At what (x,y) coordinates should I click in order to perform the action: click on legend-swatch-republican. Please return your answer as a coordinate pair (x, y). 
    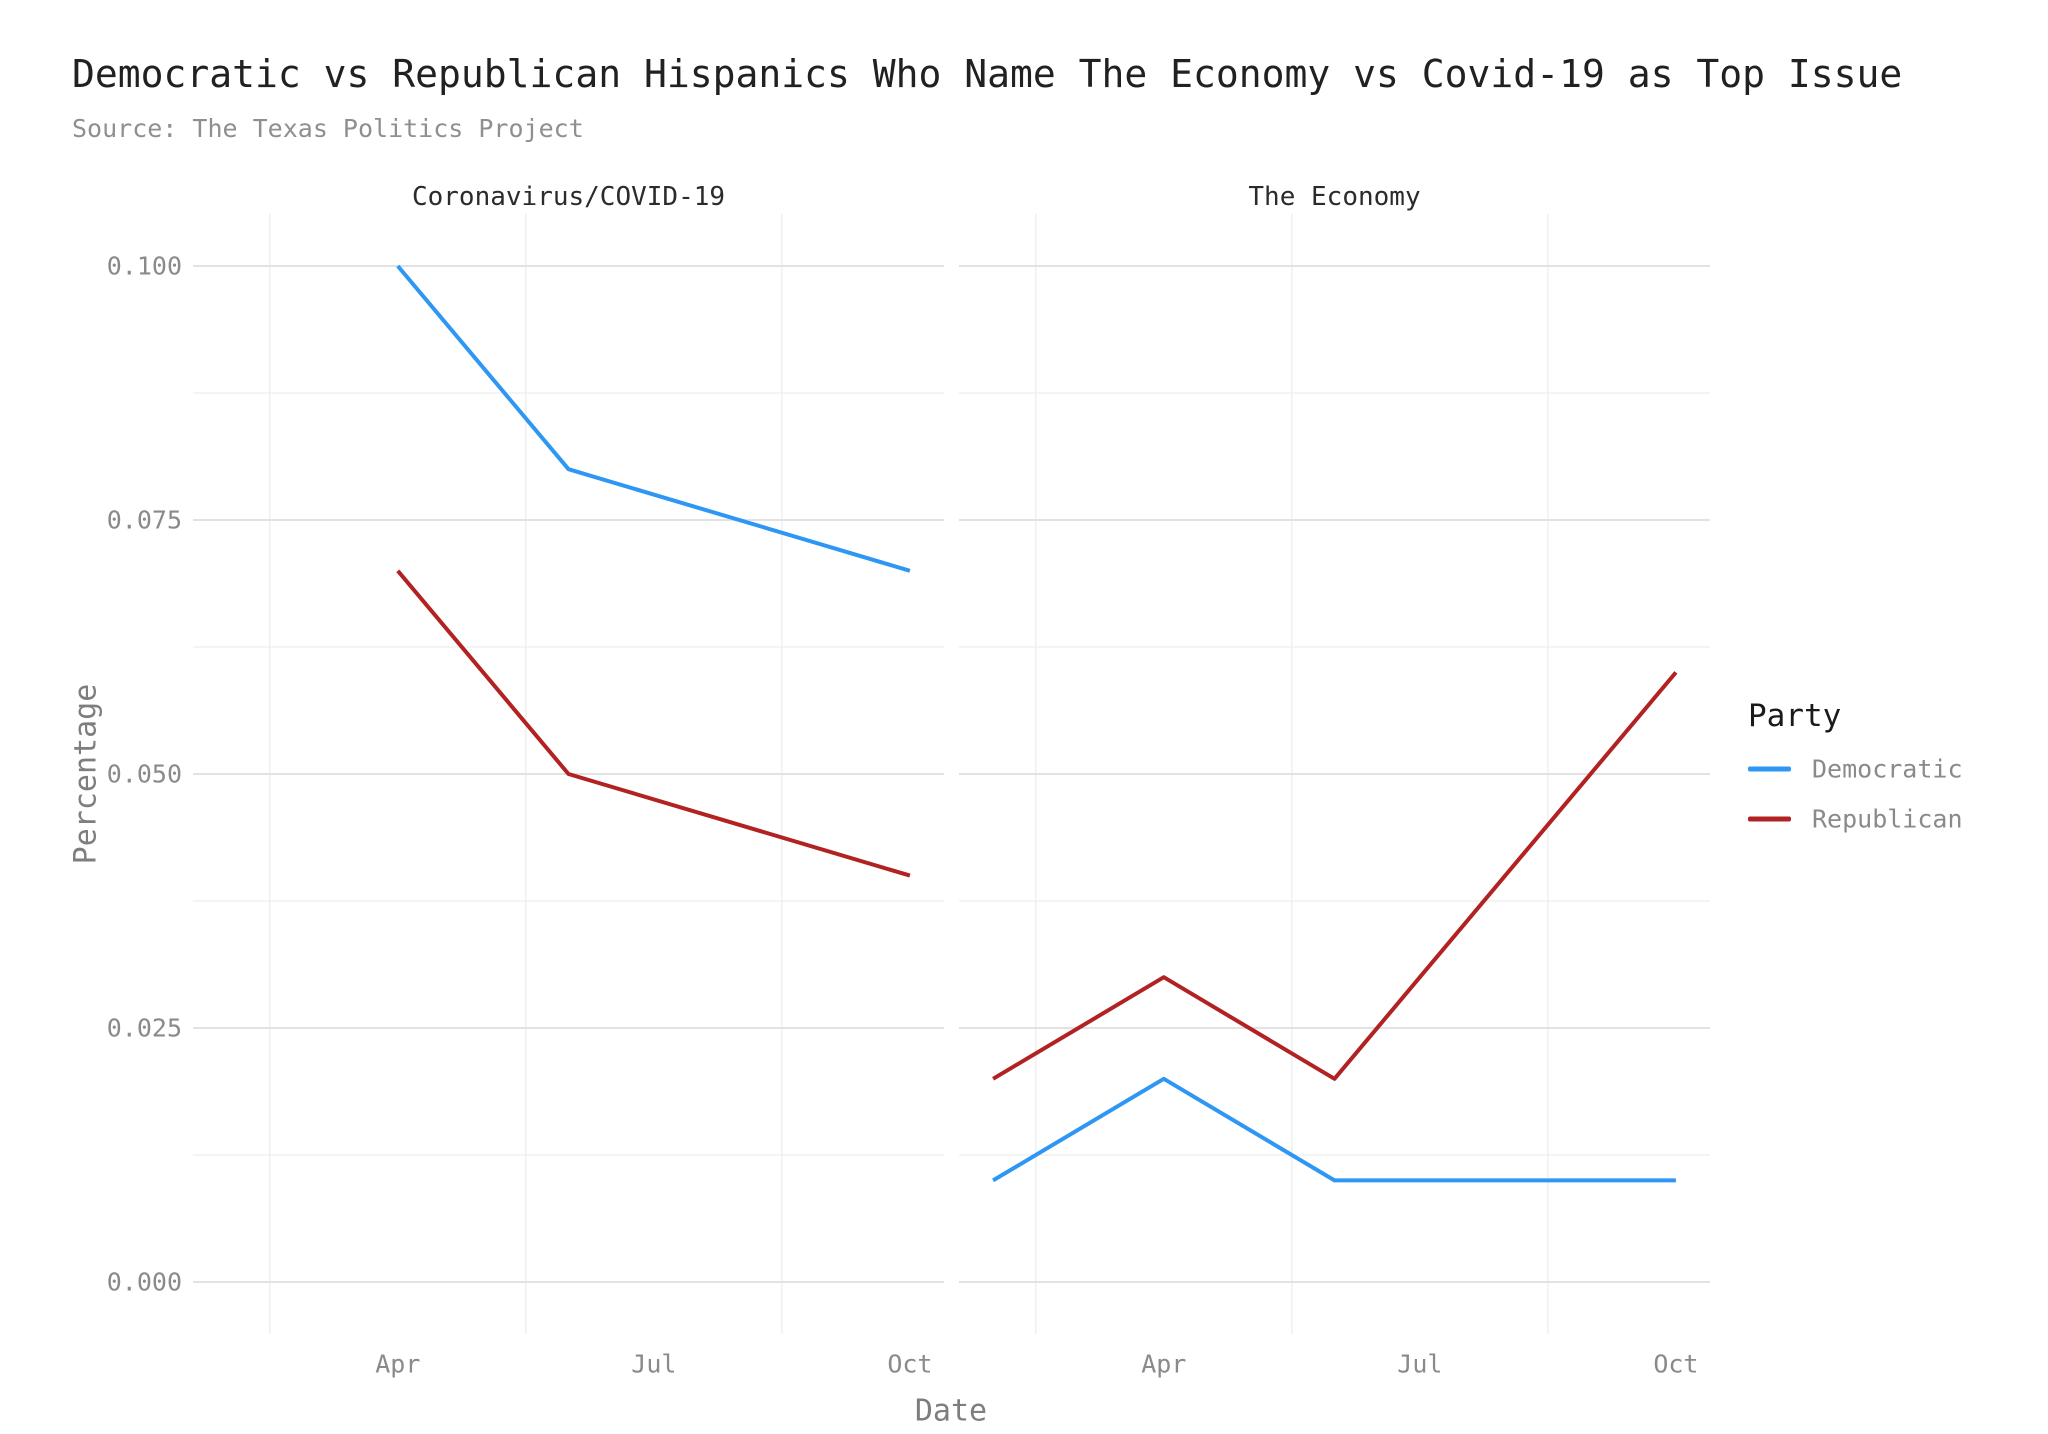
    Looking at the image, I should click on (1769, 819).